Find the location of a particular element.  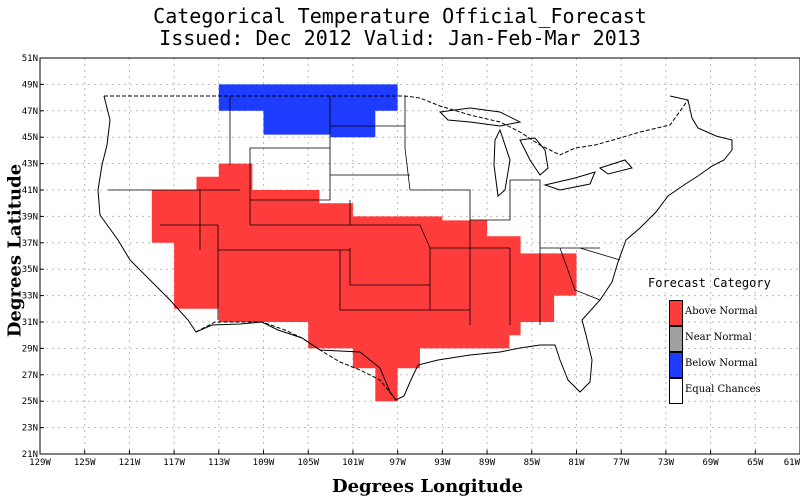

legend-label: Near Normal is located at coordinates (718, 337).